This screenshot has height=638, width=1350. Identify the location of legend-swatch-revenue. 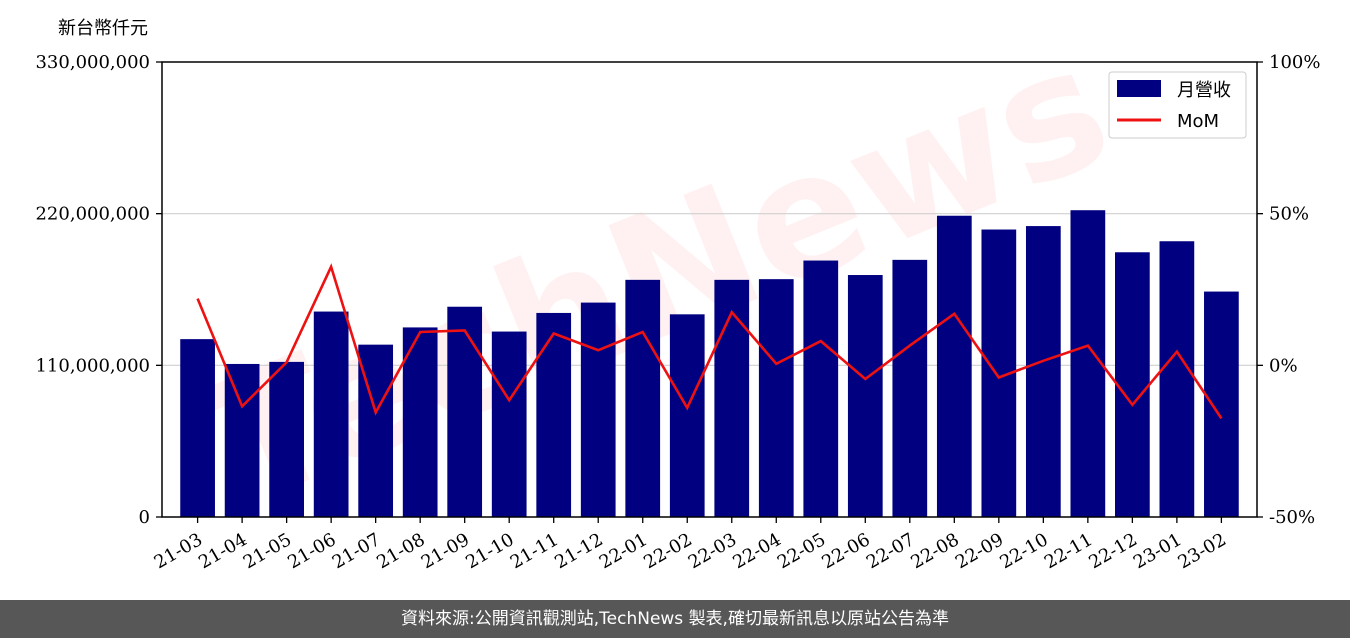
(1139, 88).